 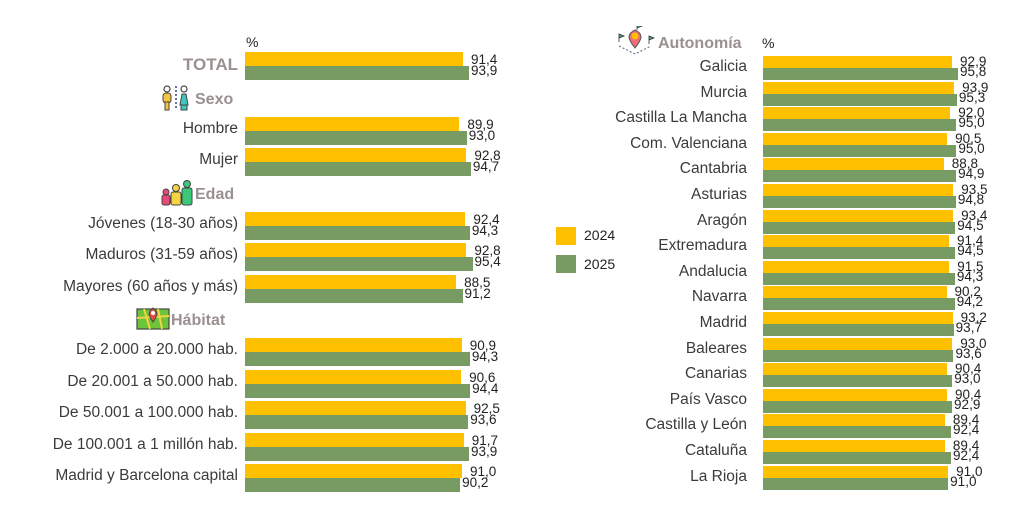 I want to click on value-label-2025: 93,6, so click(x=483, y=419).